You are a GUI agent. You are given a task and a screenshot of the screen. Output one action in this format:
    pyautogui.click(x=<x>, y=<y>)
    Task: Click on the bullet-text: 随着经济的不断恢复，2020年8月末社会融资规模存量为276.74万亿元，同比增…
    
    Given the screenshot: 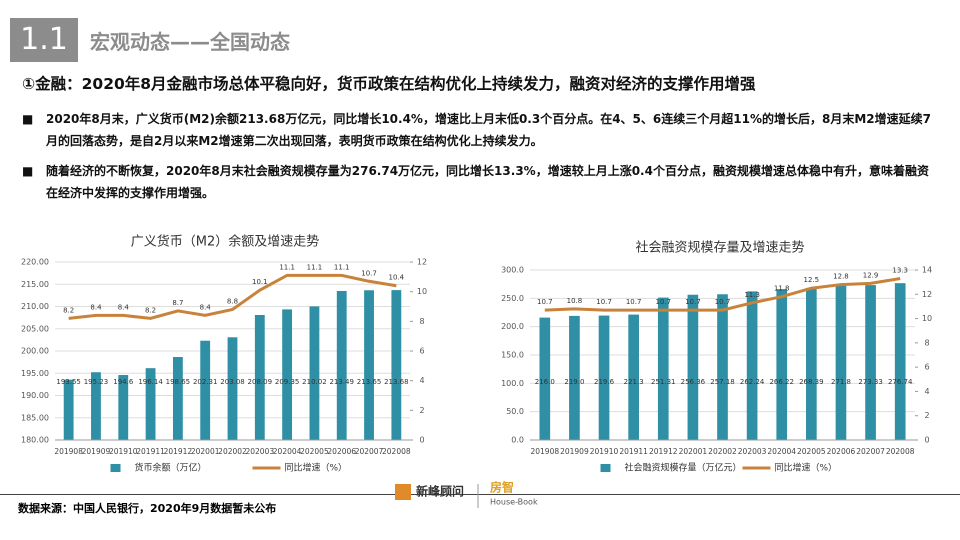 What is the action you would take?
    pyautogui.click(x=487, y=182)
    